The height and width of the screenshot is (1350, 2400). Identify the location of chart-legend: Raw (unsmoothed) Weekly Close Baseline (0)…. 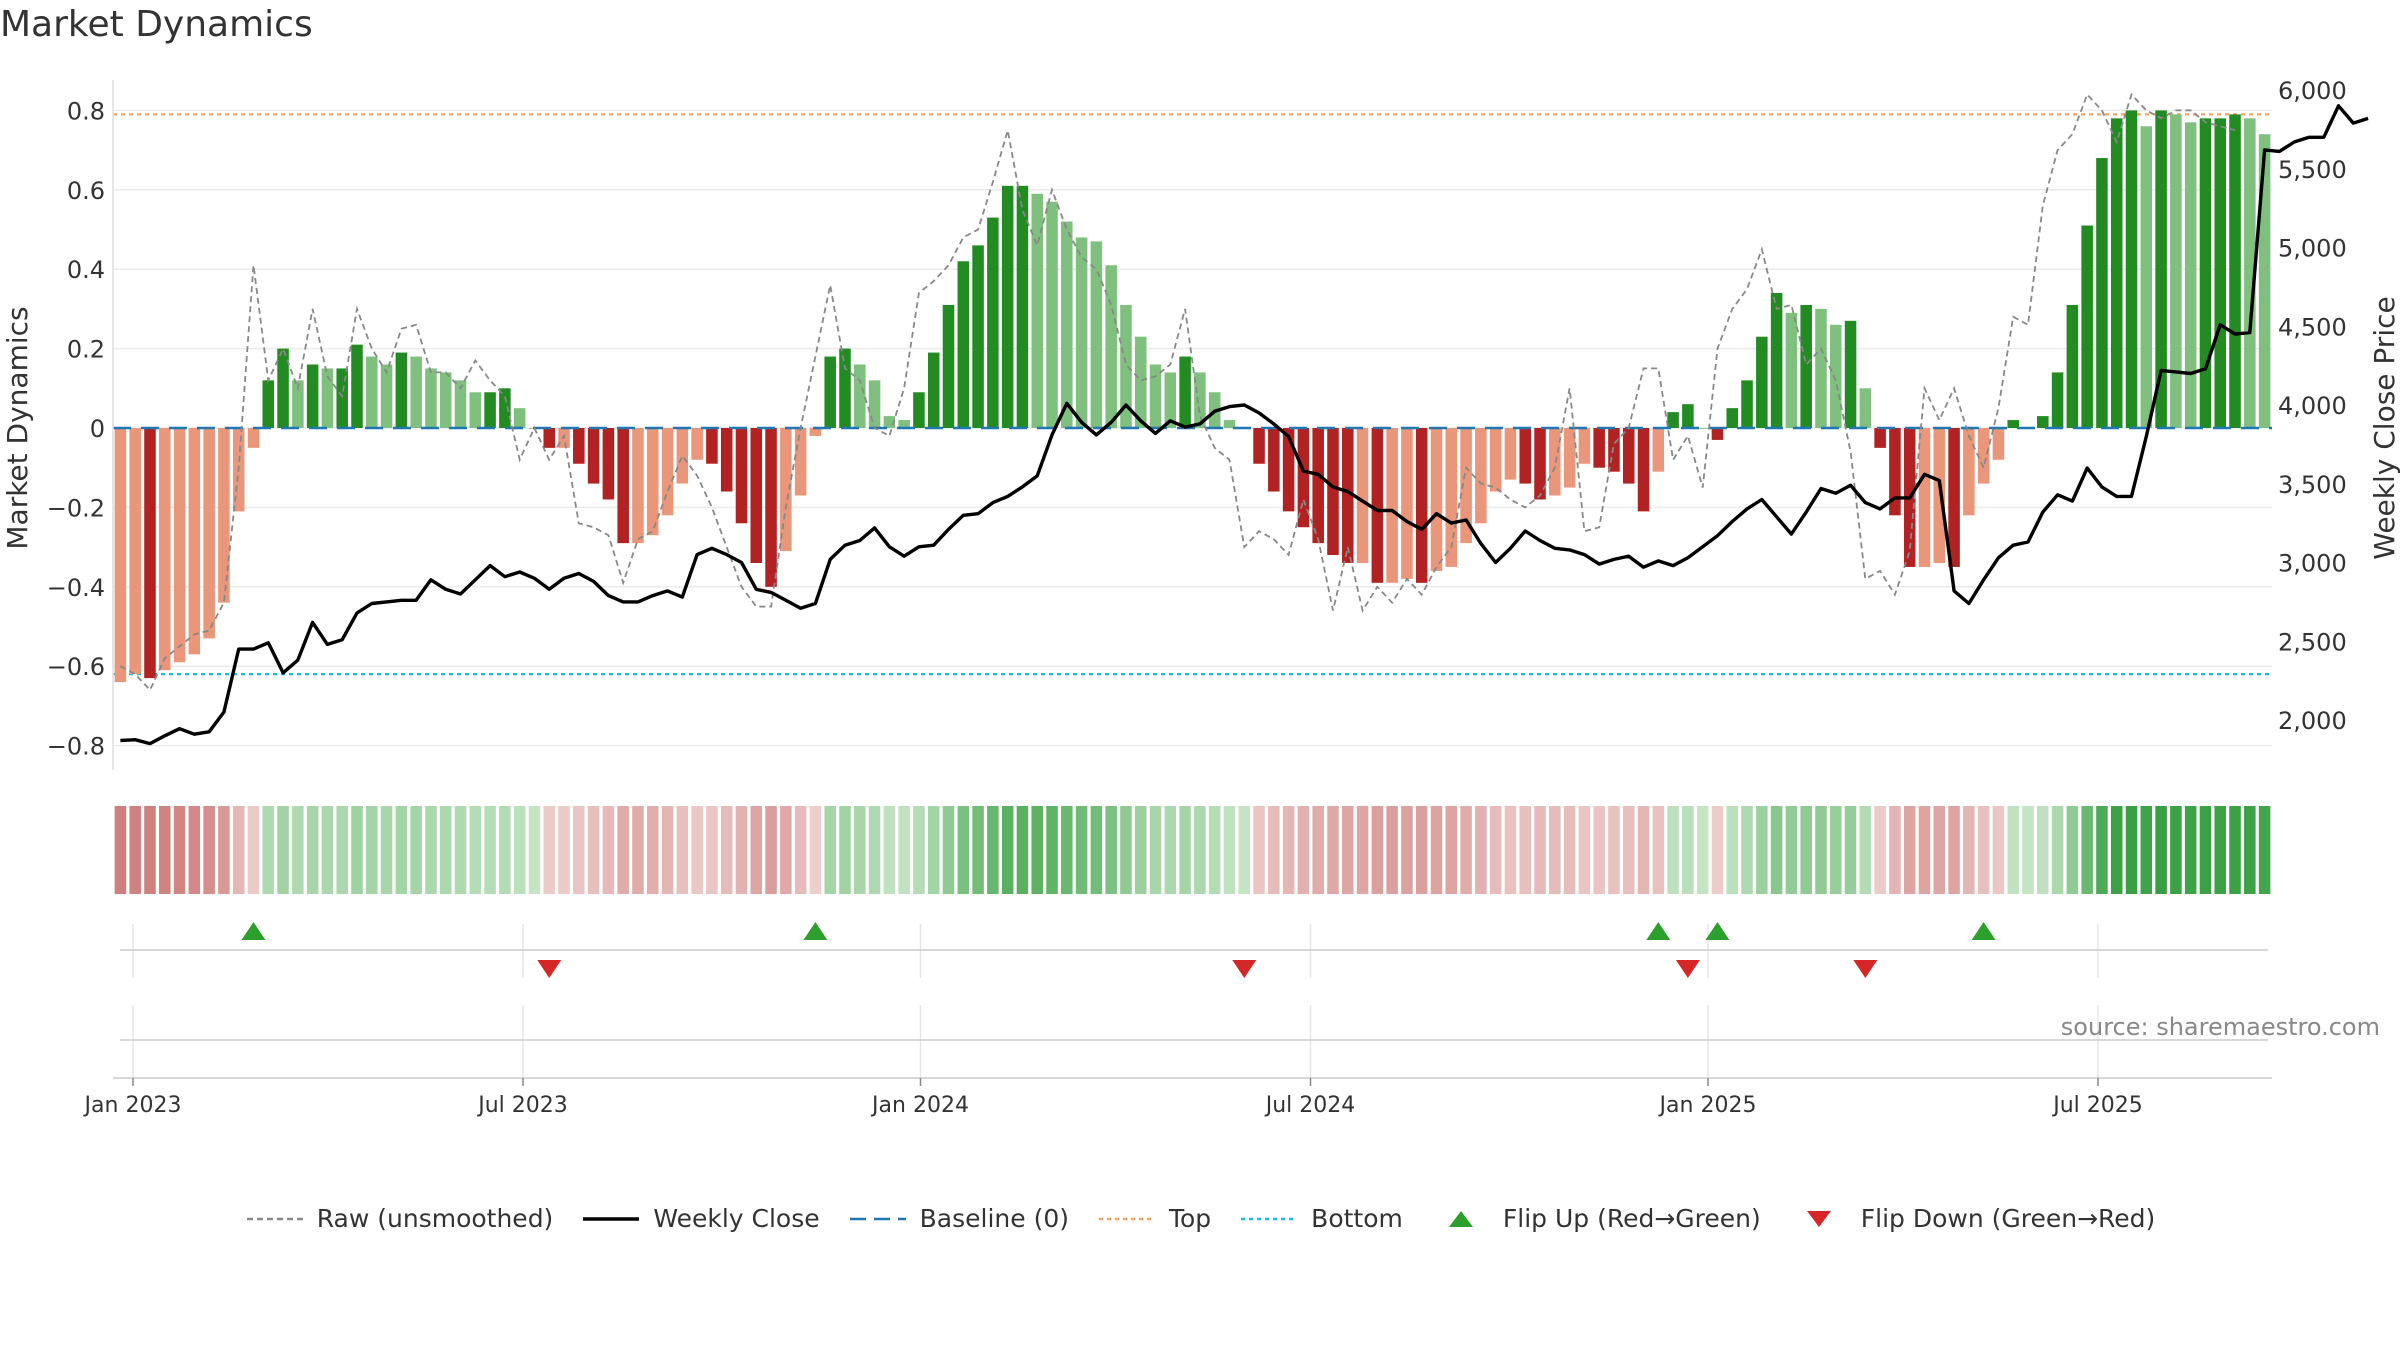
(1200, 1218).